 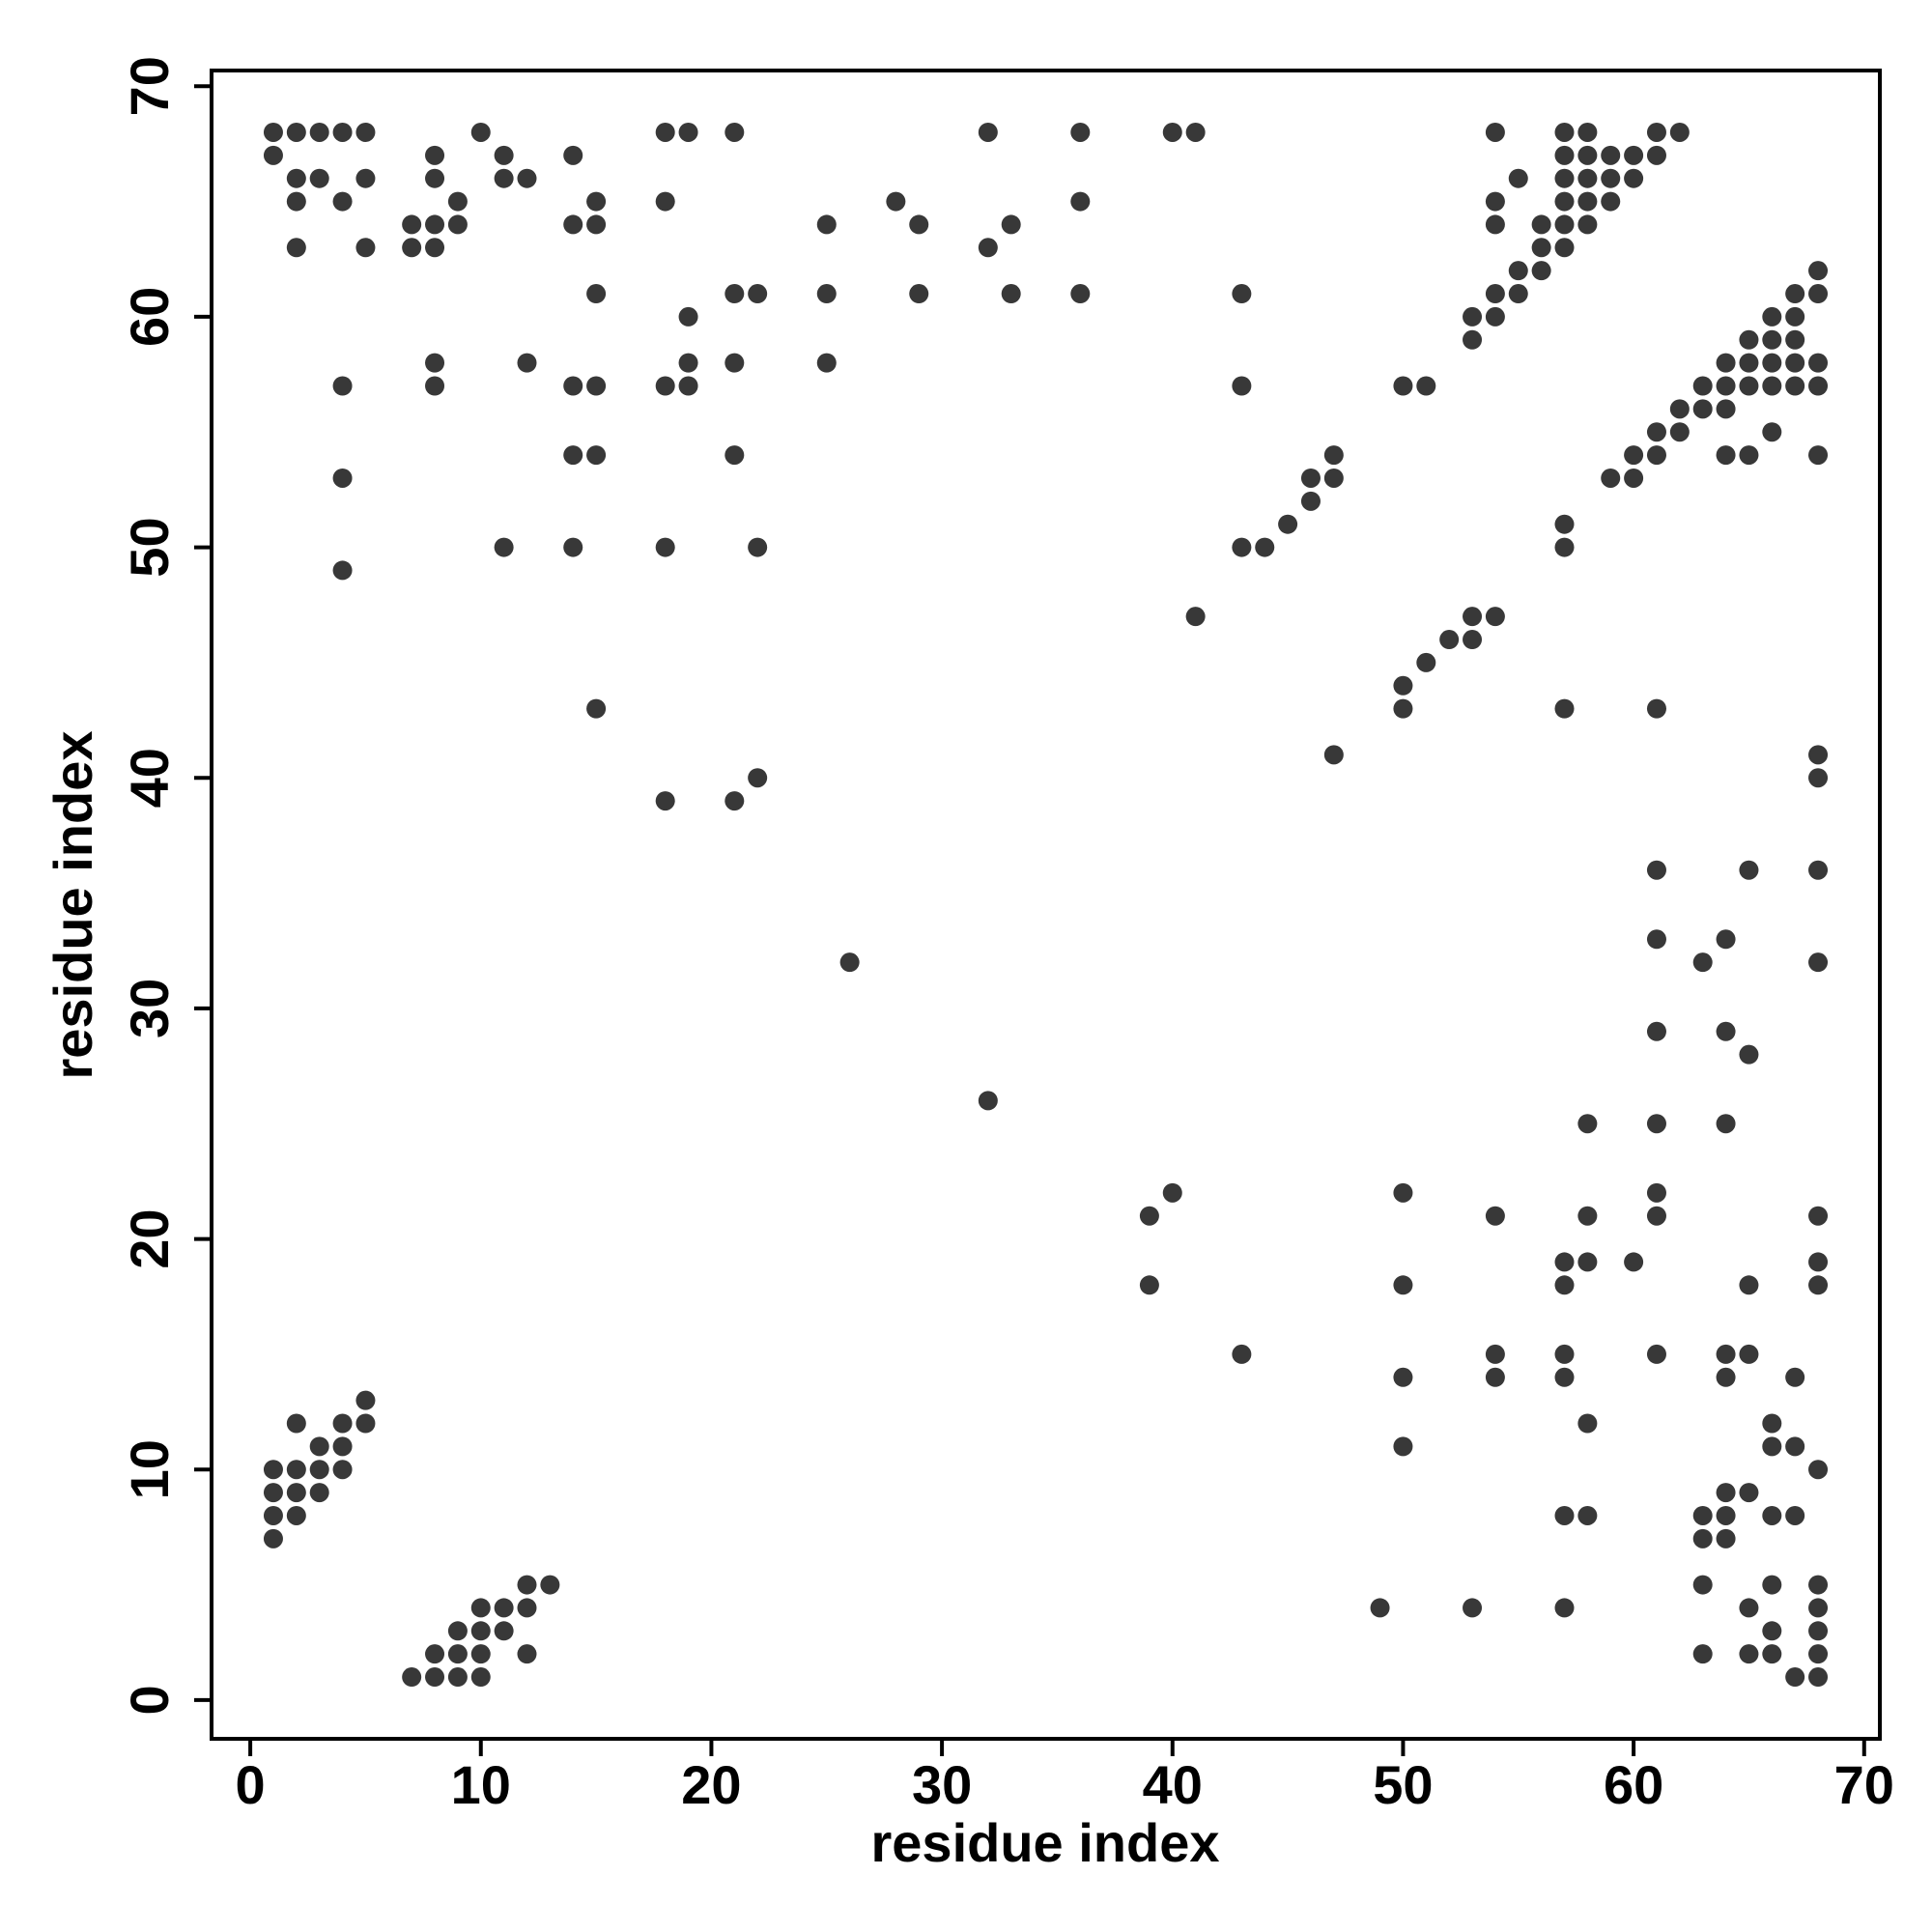 What do you see at coordinates (149, 1469) in the screenshot?
I see `y-tick-label: 10` at bounding box center [149, 1469].